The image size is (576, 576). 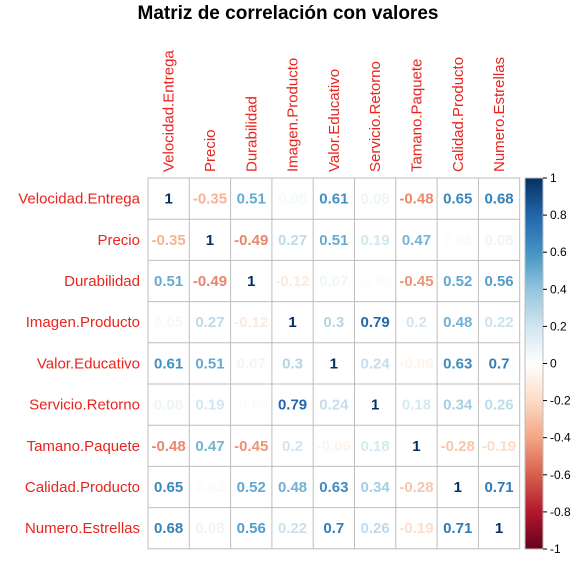 What do you see at coordinates (553, 364) in the screenshot?
I see `colorbar-tick-label: 0` at bounding box center [553, 364].